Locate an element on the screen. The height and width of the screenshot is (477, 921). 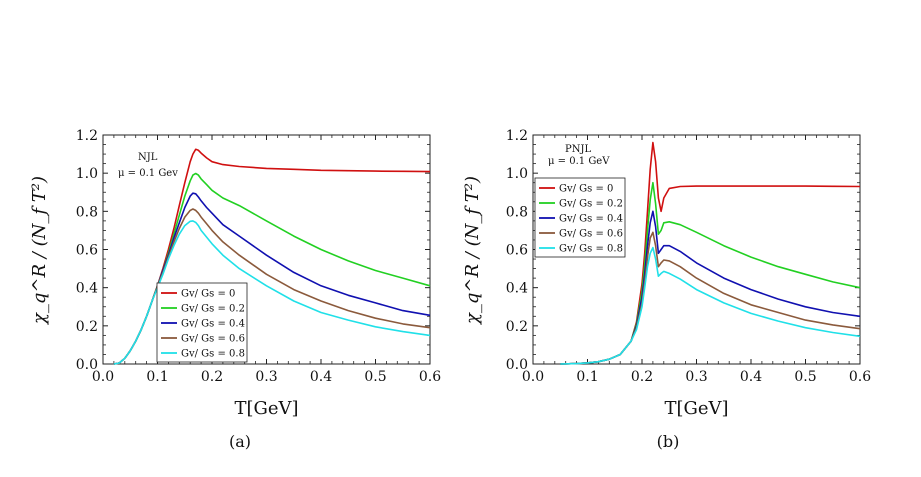
annotation-1: μ = 0.1 Gev is located at coordinates (148, 173).